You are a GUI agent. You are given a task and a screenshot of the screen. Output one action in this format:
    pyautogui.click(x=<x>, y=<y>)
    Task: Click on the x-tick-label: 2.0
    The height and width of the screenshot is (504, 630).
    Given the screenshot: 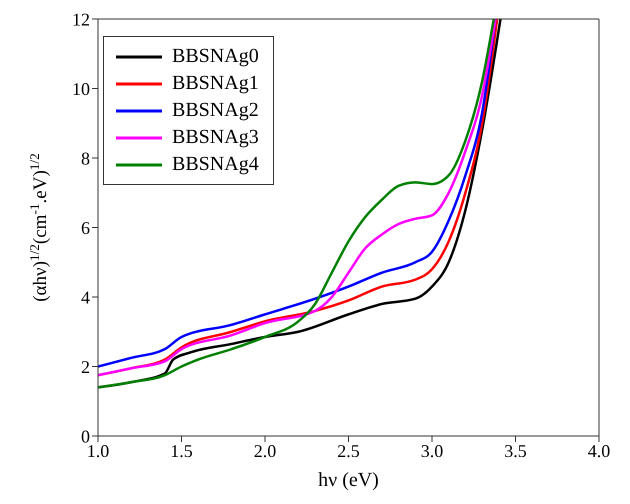 What is the action you would take?
    pyautogui.click(x=265, y=450)
    